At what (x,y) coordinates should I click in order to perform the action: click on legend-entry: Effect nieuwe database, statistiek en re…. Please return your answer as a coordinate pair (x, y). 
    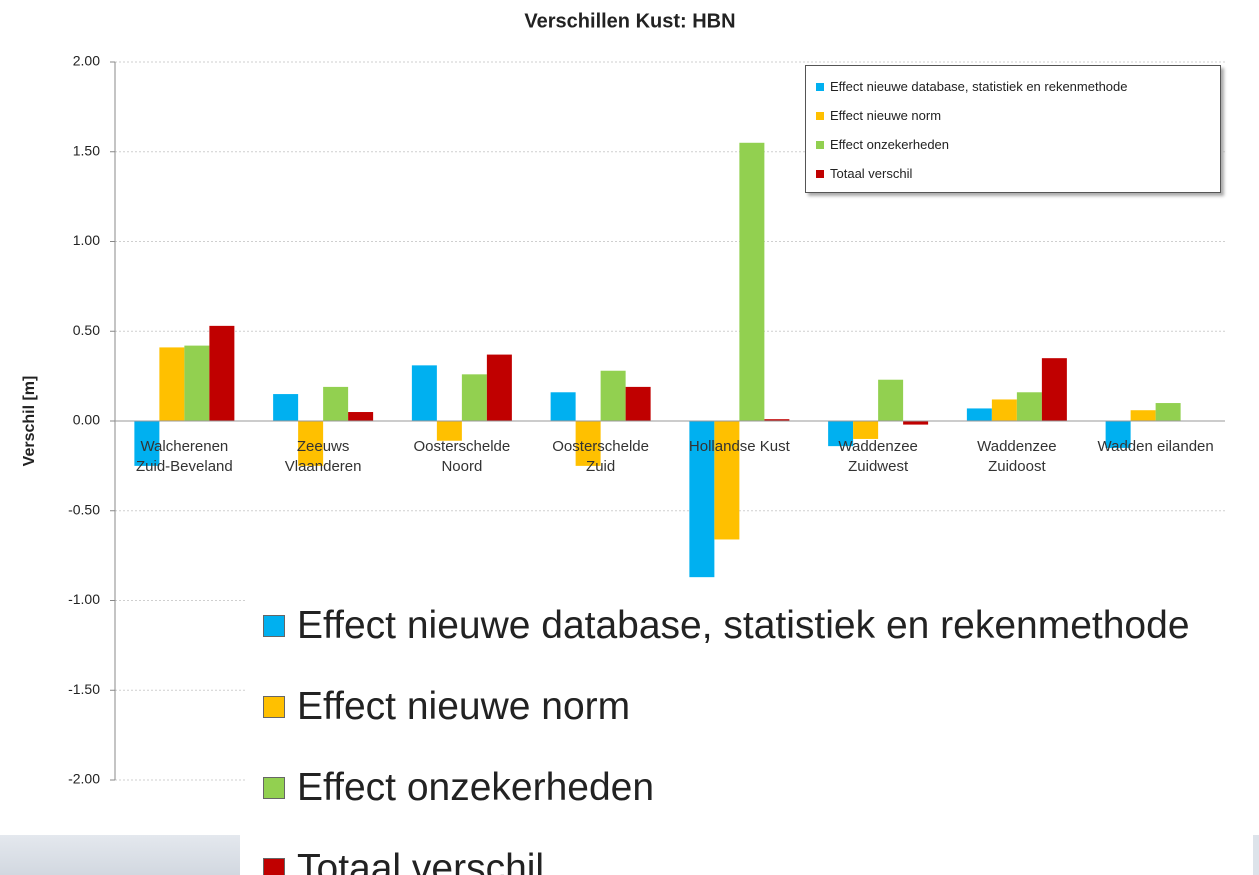
    Looking at the image, I should click on (1013, 86).